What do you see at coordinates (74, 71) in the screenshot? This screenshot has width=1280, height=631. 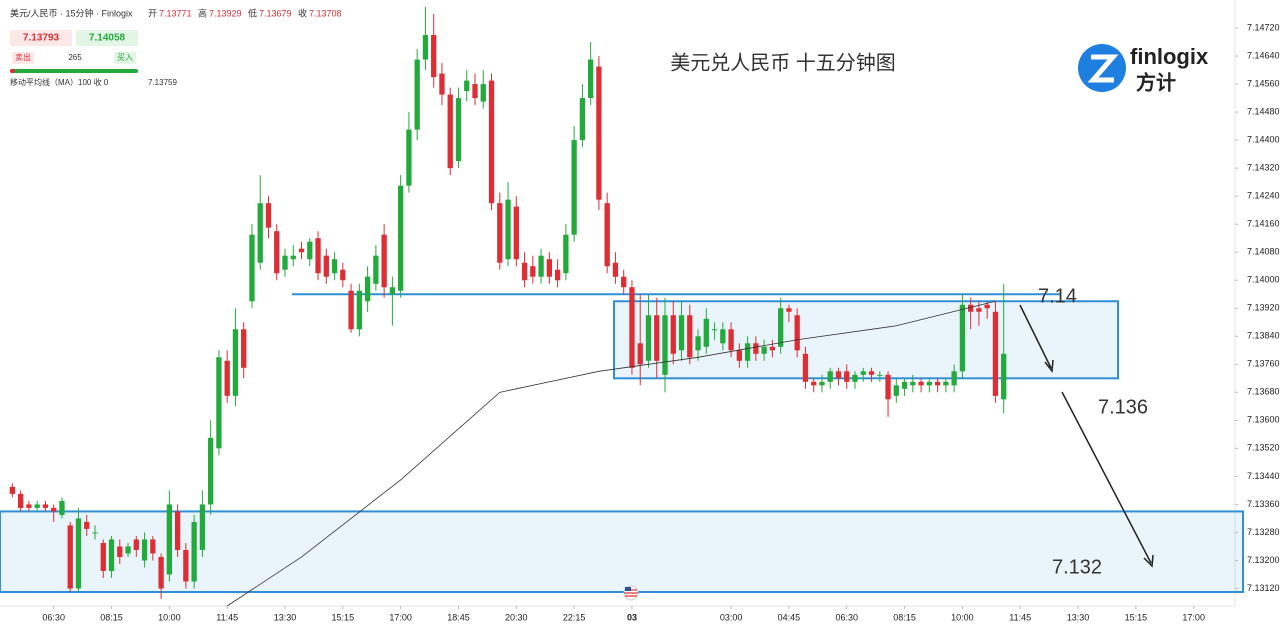 I see `spread-bar` at bounding box center [74, 71].